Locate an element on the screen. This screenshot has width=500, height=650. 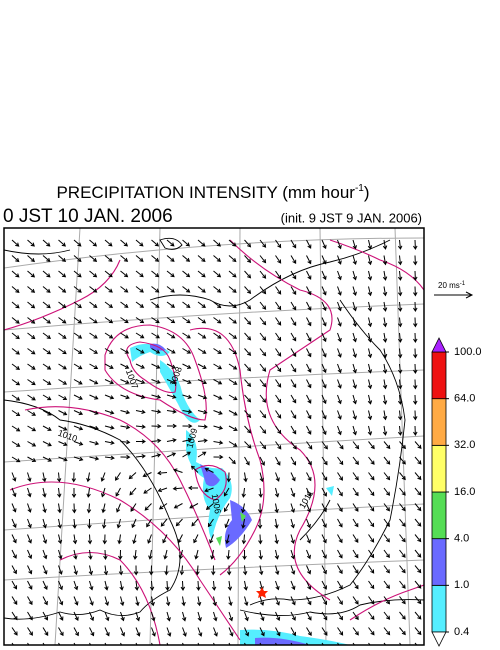
contour-label: 1007 is located at coordinates (132, 379).